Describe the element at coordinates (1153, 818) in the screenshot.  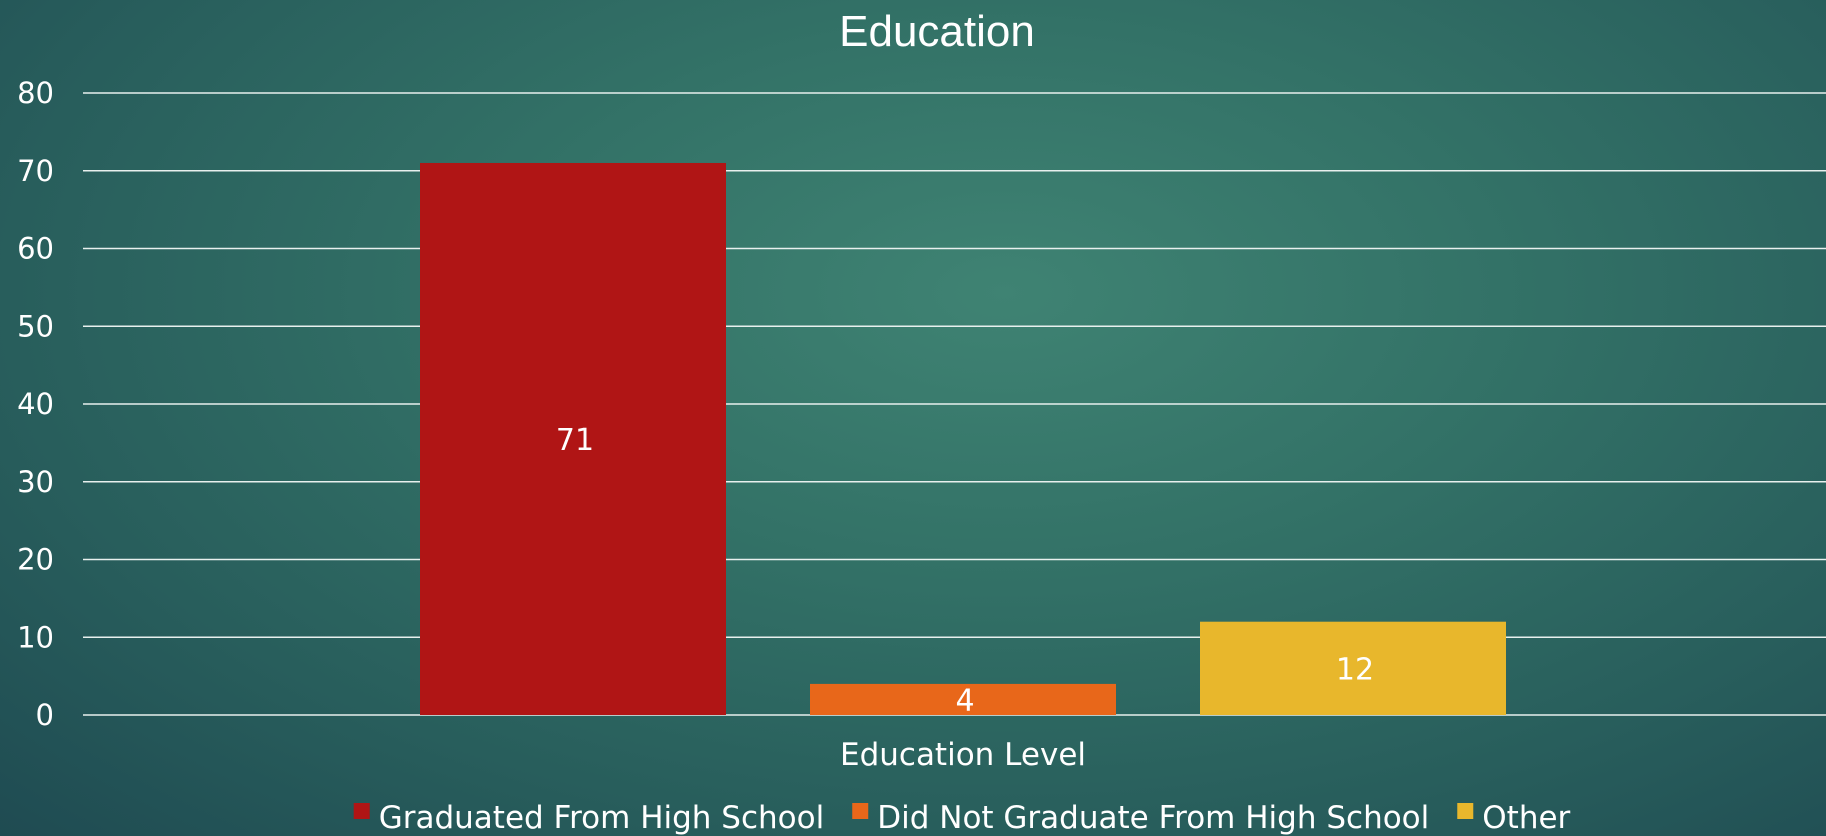
I see `legend-label-did-not-graduate-from-high-school: Did Not Graduate From High School` at that location.